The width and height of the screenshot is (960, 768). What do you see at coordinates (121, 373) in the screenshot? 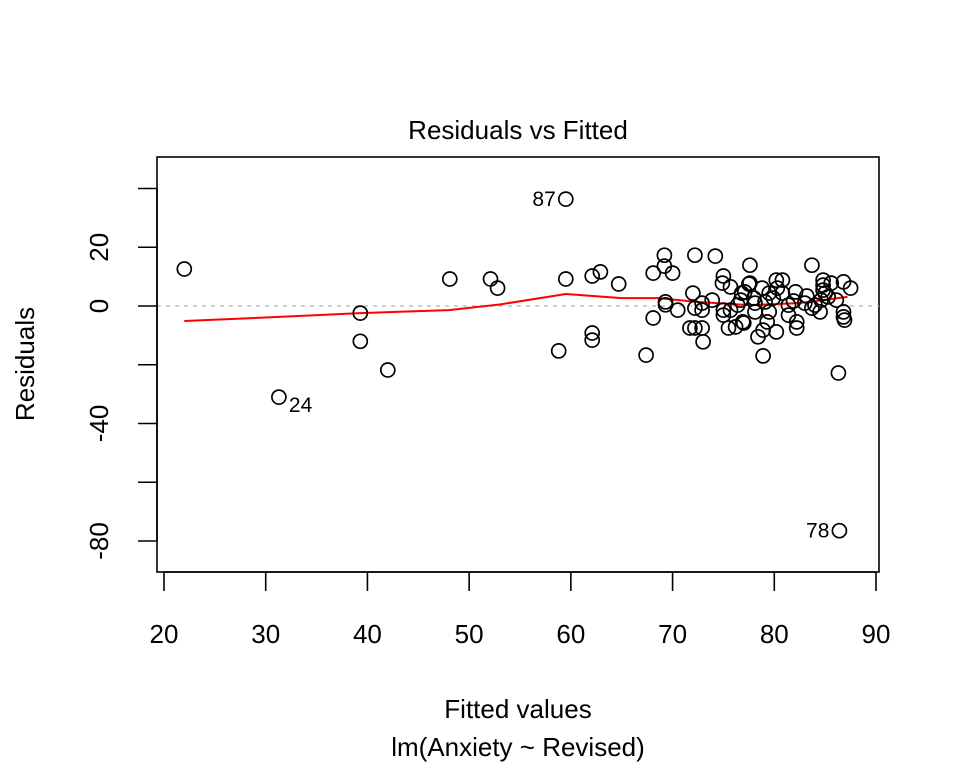
I see `y-axis: 20 0 -40 -80` at bounding box center [121, 373].